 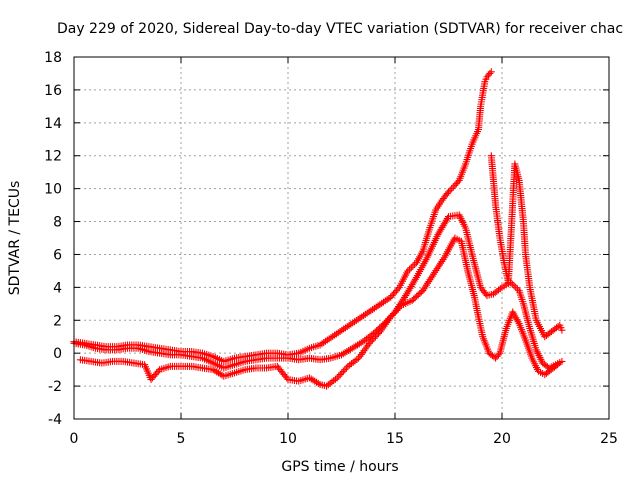 I want to click on y-tick-label: 6, so click(x=57, y=255).